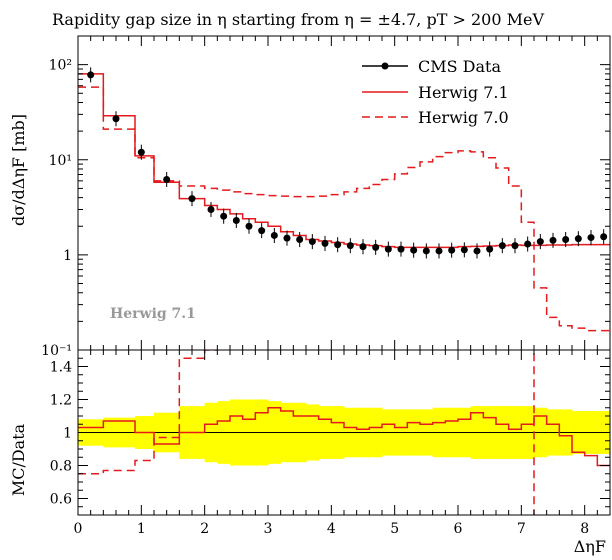 The image size is (612, 560). Describe the element at coordinates (463, 117) in the screenshot. I see `legend-label: Herwig 7.0` at that location.